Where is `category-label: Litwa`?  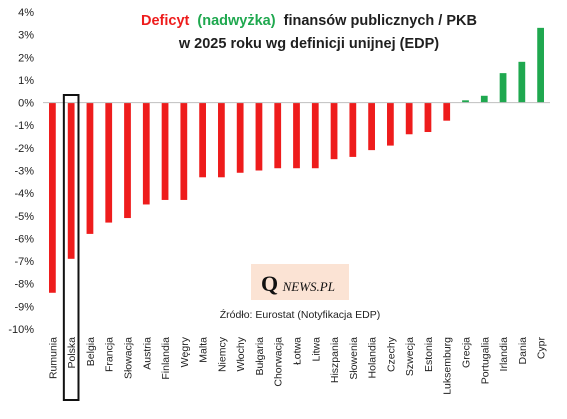 category-label: Litwa is located at coordinates (316, 349).